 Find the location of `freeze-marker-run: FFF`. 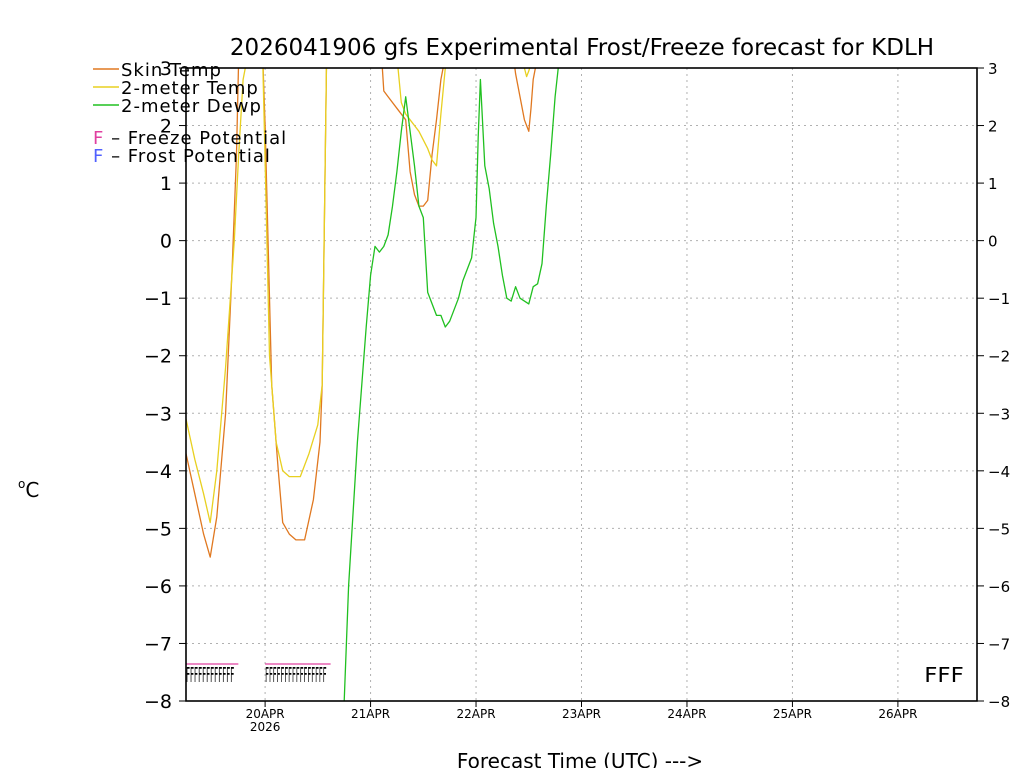

freeze-marker-run: FFF is located at coordinates (944, 675).